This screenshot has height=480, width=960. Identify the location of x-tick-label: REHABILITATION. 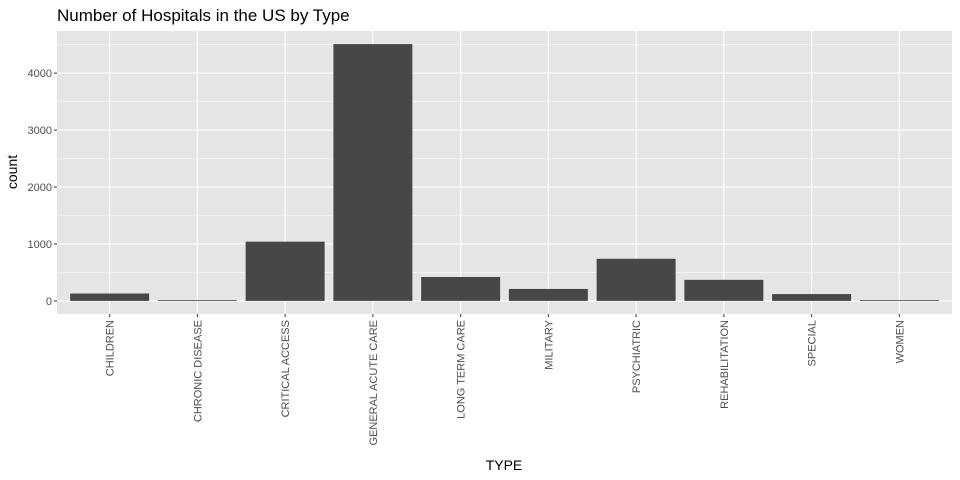
(725, 364).